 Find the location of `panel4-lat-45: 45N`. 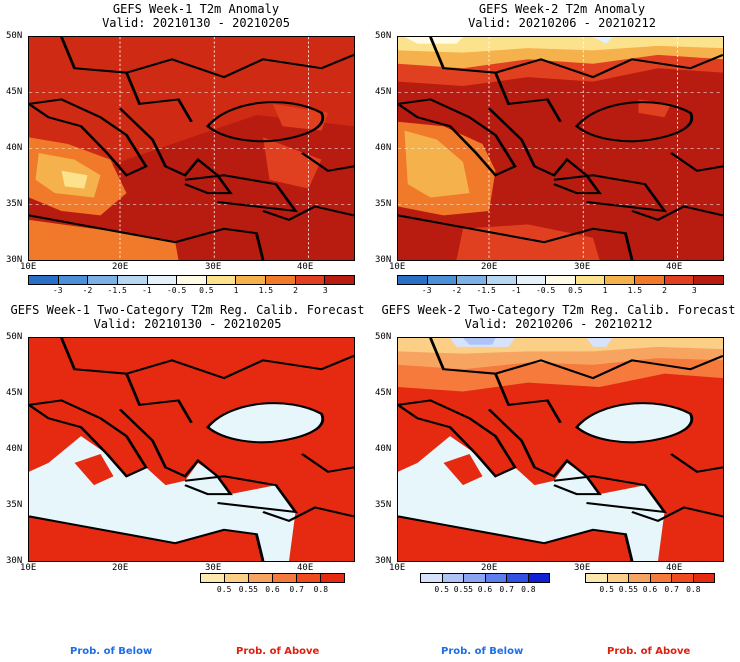

panel4-lat-45: 45N is located at coordinates (383, 393).